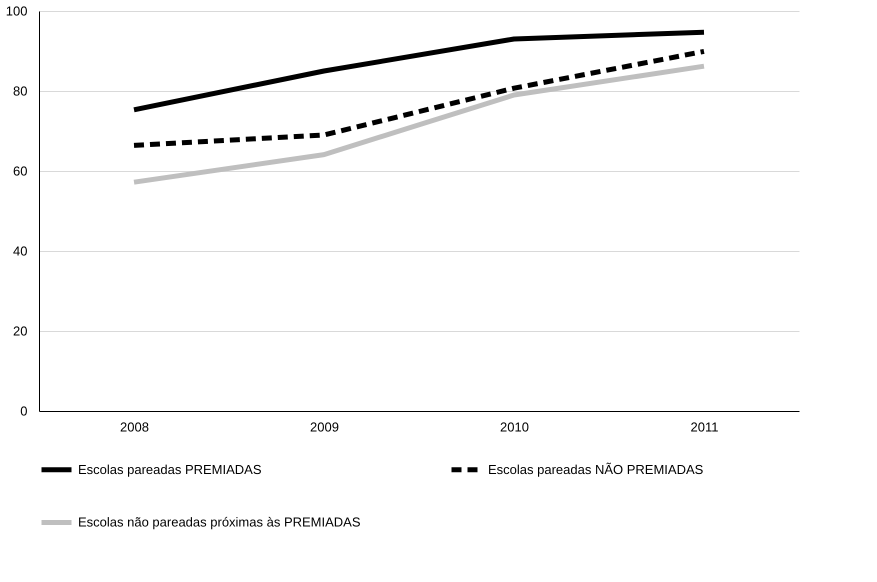  What do you see at coordinates (20, 251) in the screenshot?
I see `y-tick-label: 40` at bounding box center [20, 251].